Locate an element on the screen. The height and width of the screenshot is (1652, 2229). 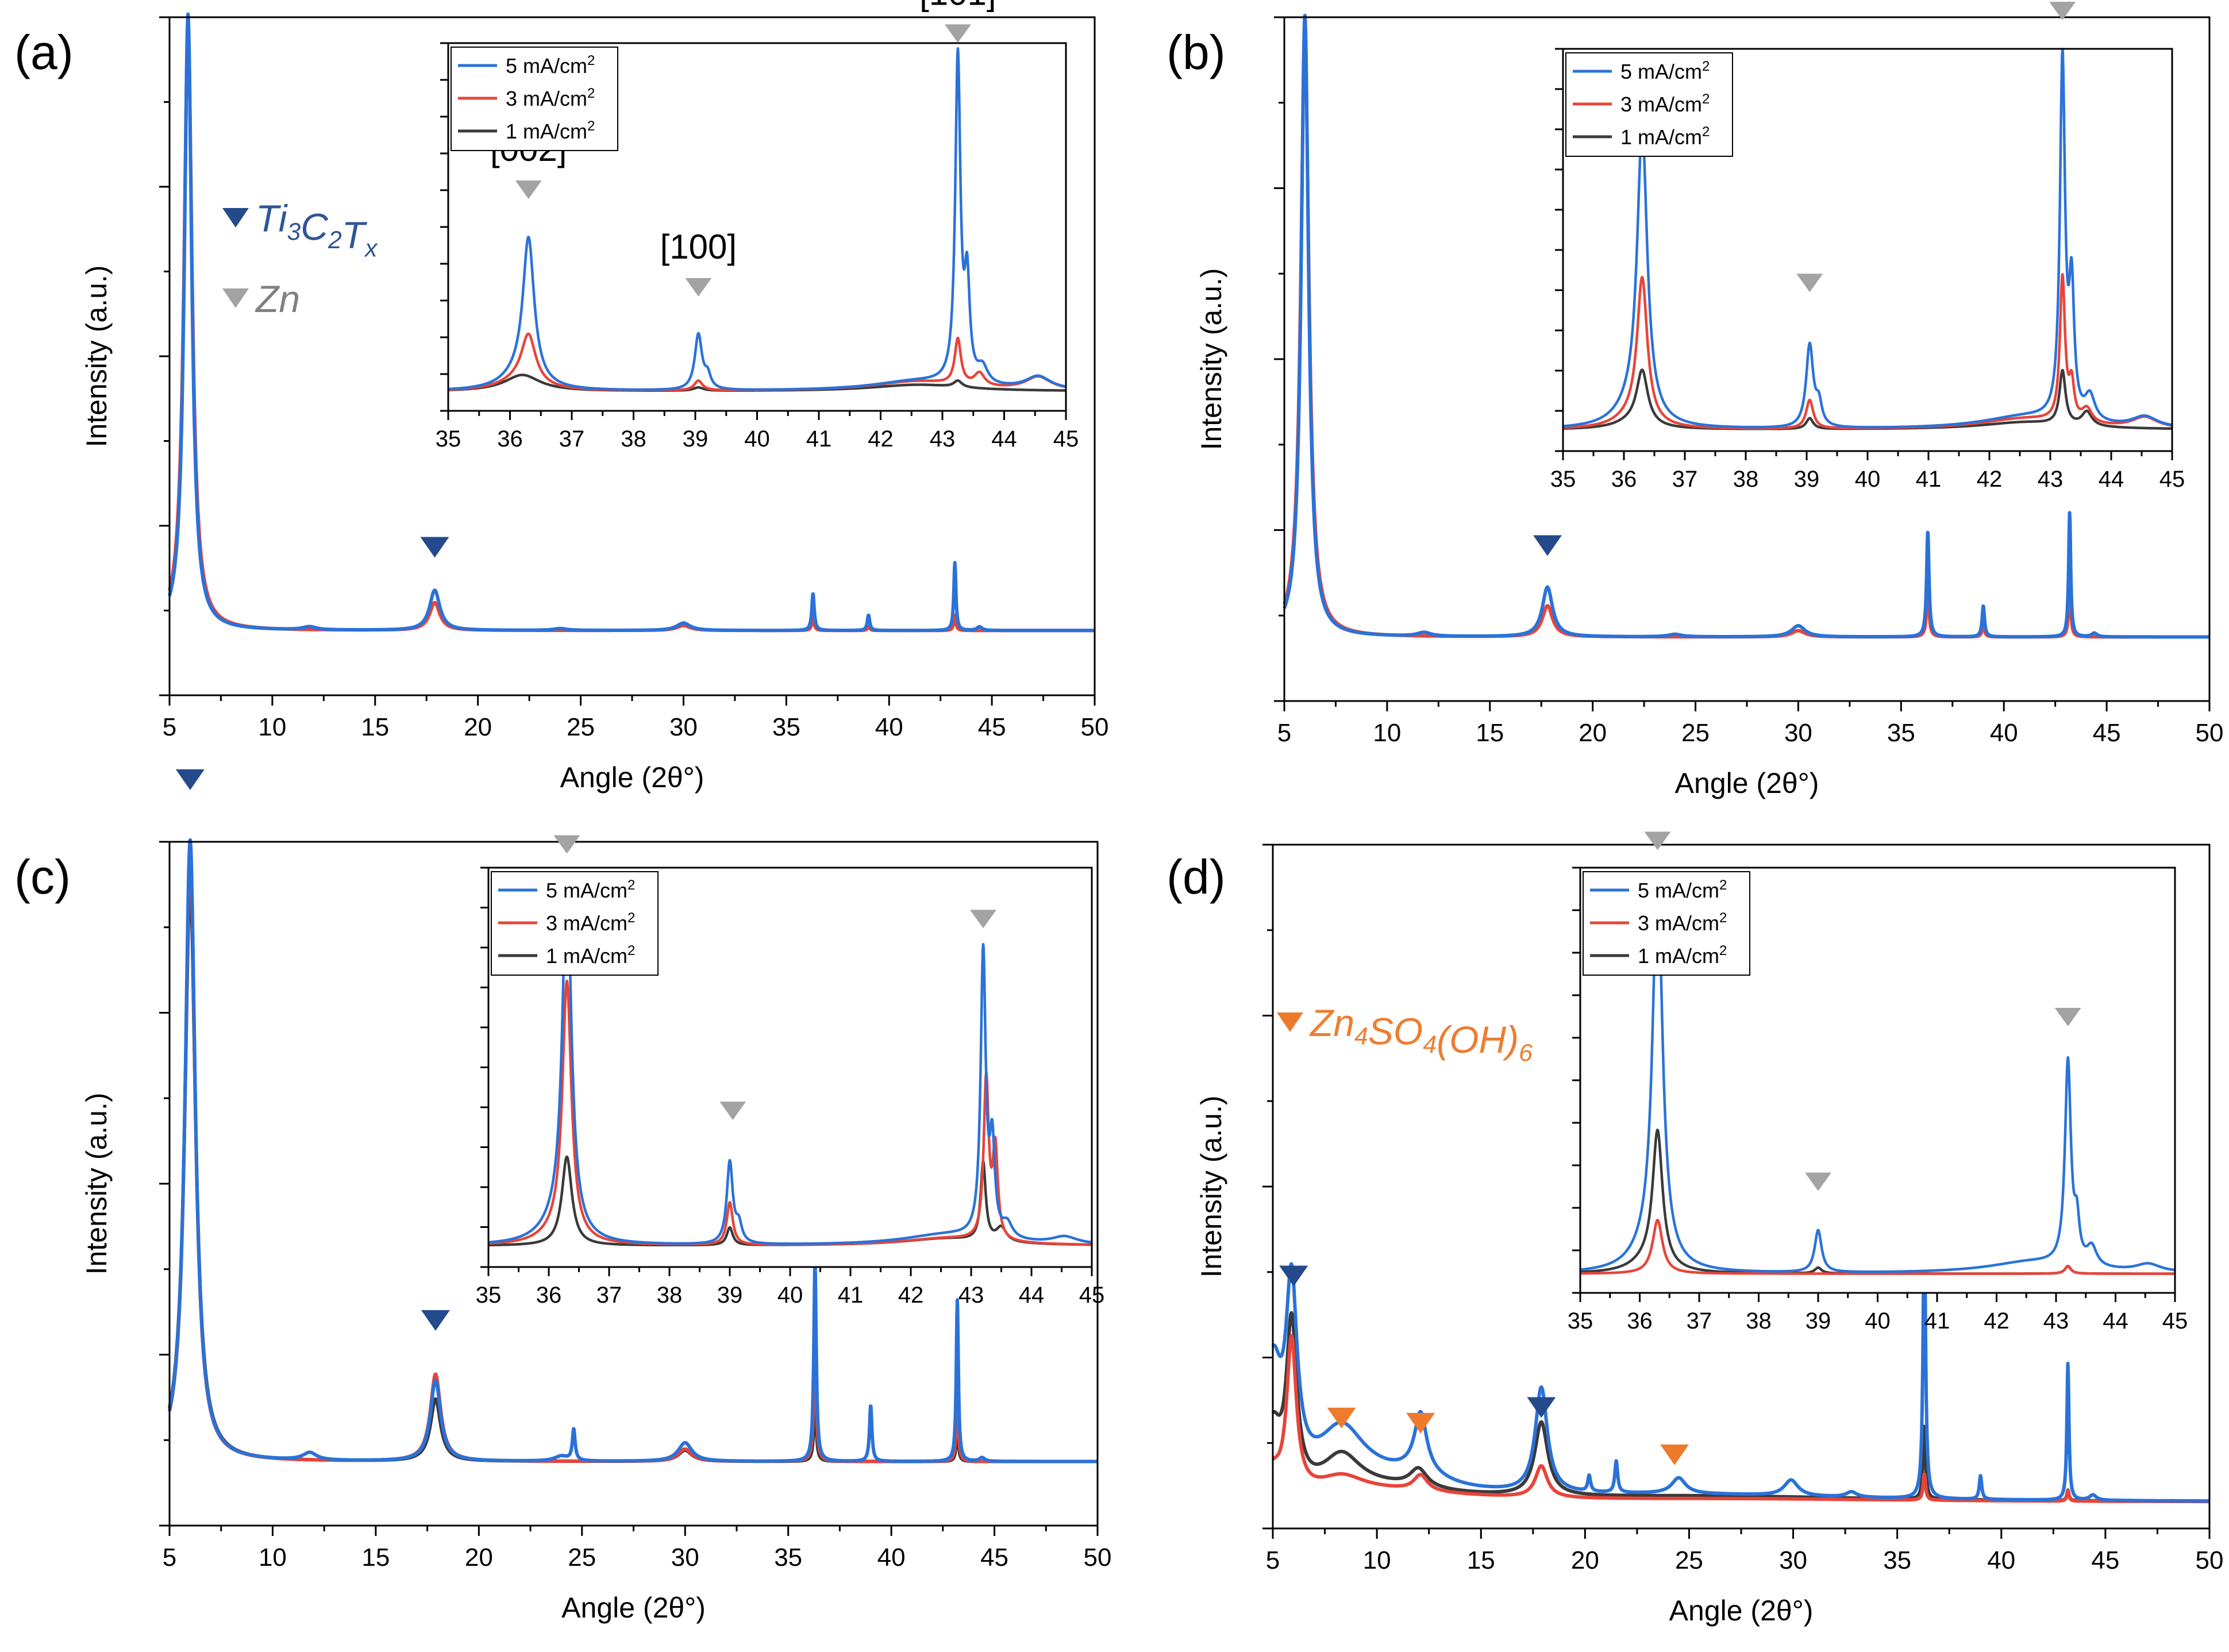
phase-legend-label-zn: Zn is located at coordinates (277, 299).